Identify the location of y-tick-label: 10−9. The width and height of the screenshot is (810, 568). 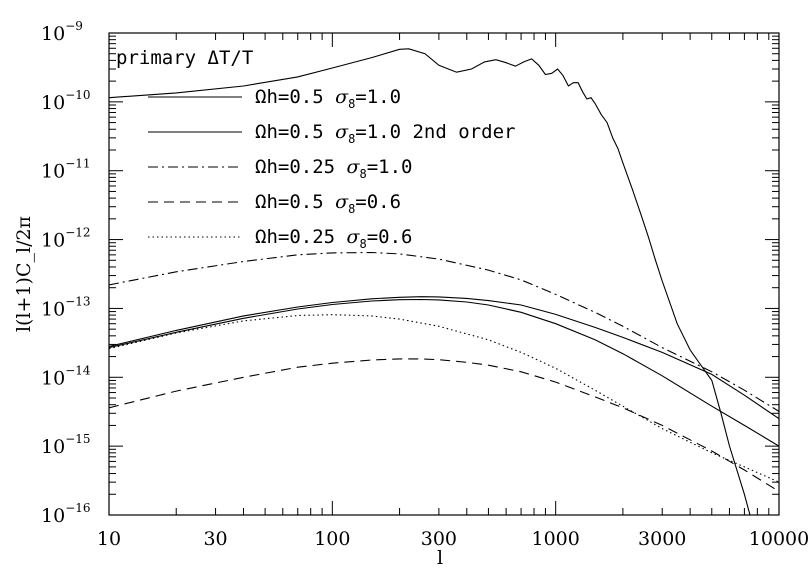
(62, 32).